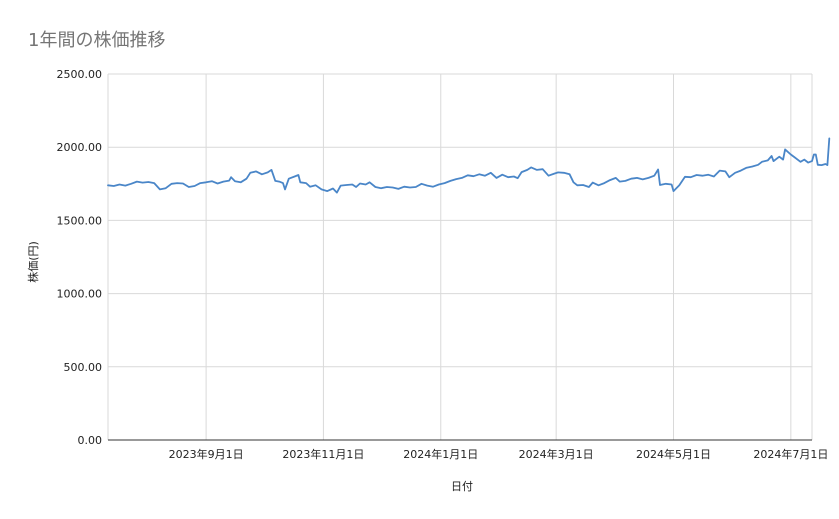 This screenshot has width=839, height=519. What do you see at coordinates (80, 294) in the screenshot?
I see `y-tick-label: 1000.00` at bounding box center [80, 294].